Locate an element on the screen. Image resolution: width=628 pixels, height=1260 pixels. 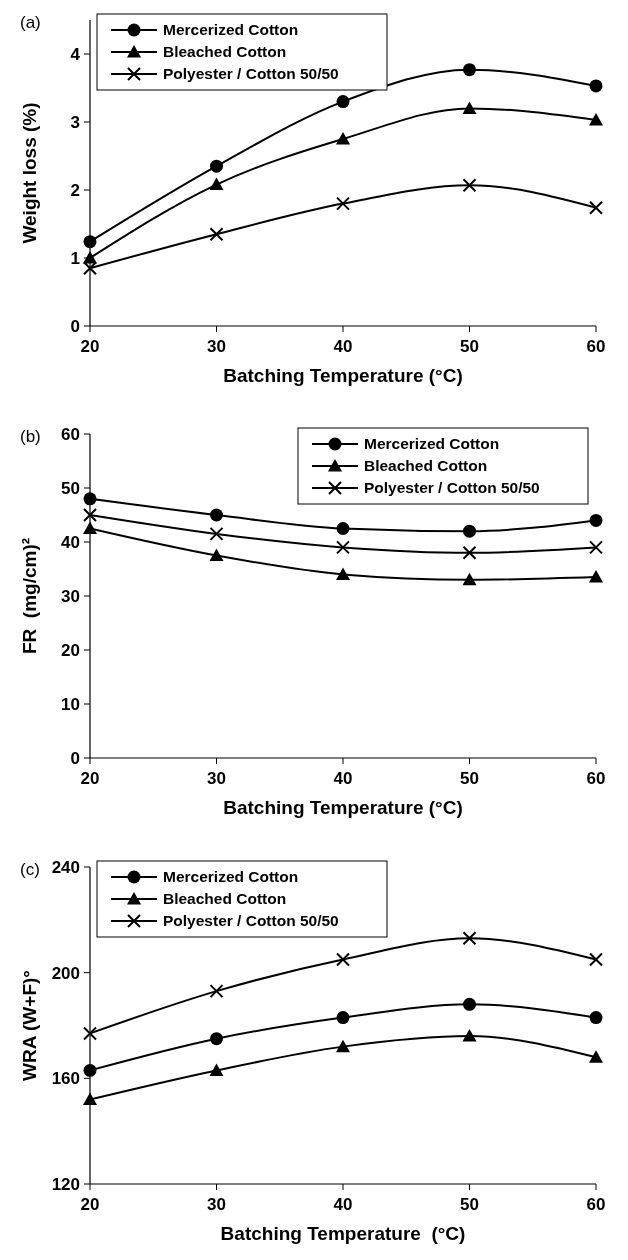
y-tick-label: 50 is located at coordinates (70, 488).